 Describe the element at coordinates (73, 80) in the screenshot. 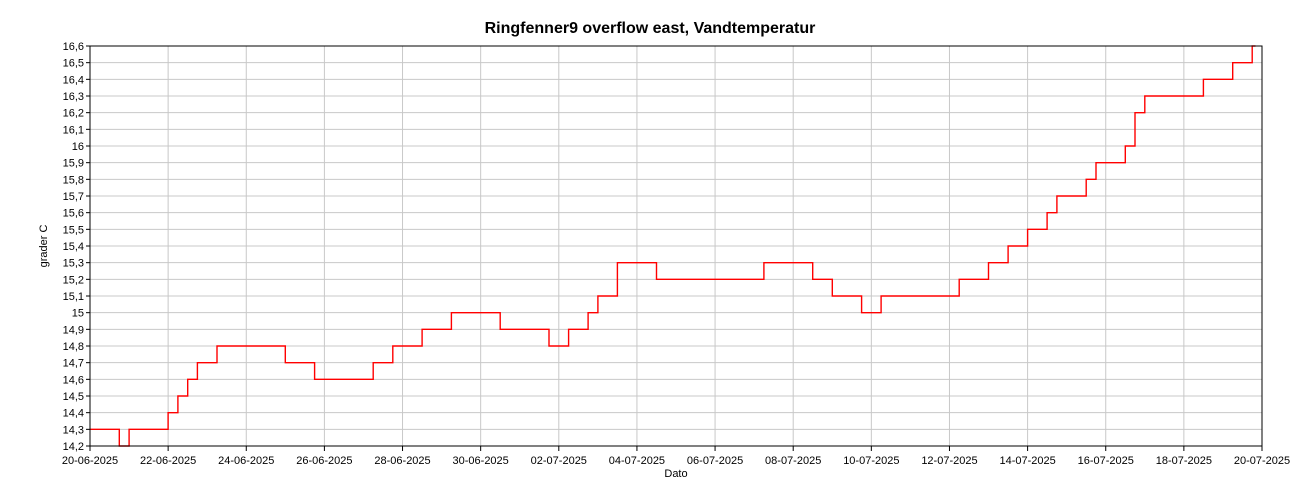

I see `y-tick-label: 16,4` at that location.